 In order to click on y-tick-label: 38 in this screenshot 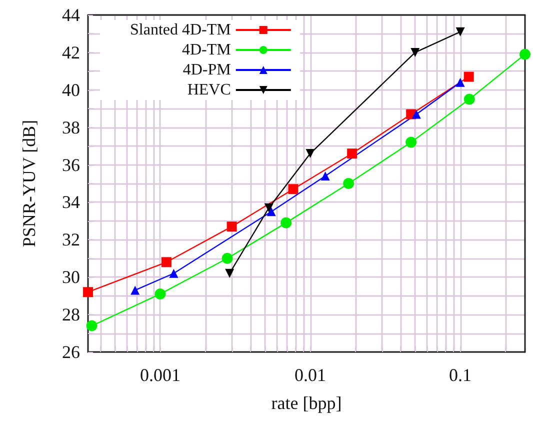, I will do `click(71, 127)`.